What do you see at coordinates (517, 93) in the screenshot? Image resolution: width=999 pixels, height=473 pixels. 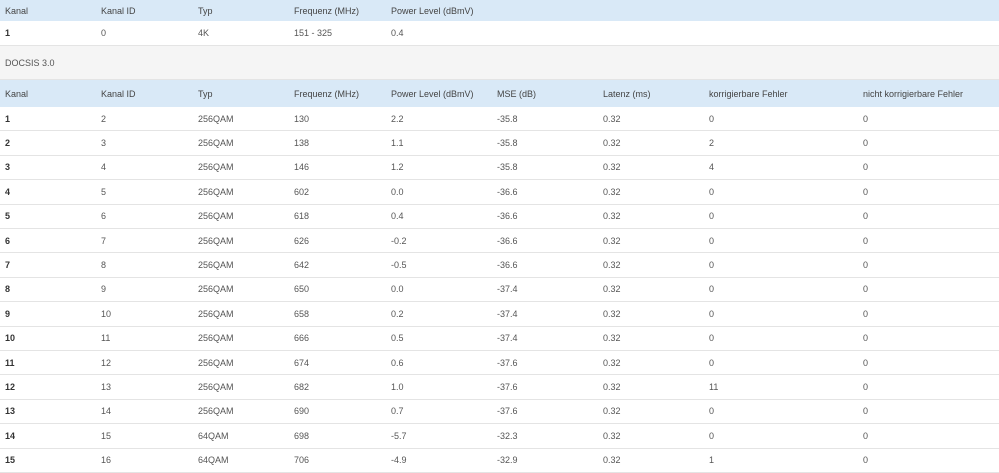 I see `cell: MSE (dB)` at bounding box center [517, 93].